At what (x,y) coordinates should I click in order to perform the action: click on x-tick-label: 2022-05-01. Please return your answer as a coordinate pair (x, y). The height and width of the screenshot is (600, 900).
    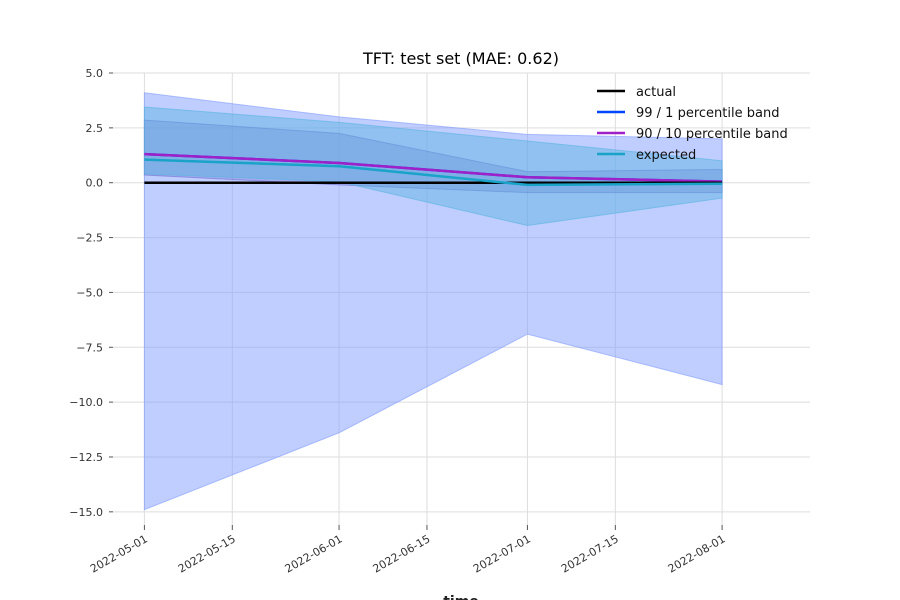
    Looking at the image, I should click on (119, 553).